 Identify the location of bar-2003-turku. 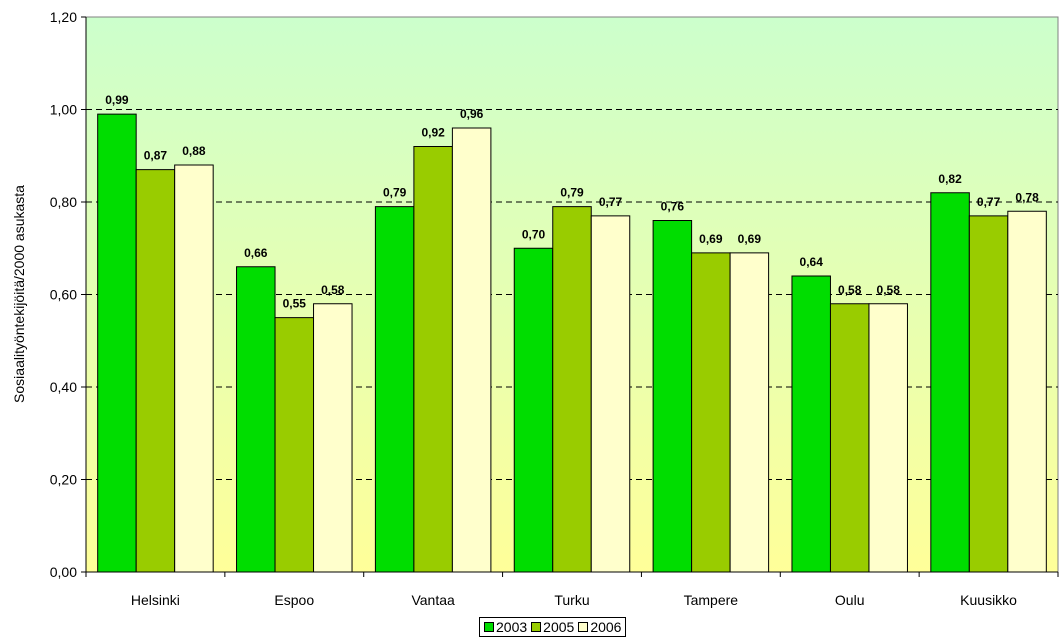
(533, 410).